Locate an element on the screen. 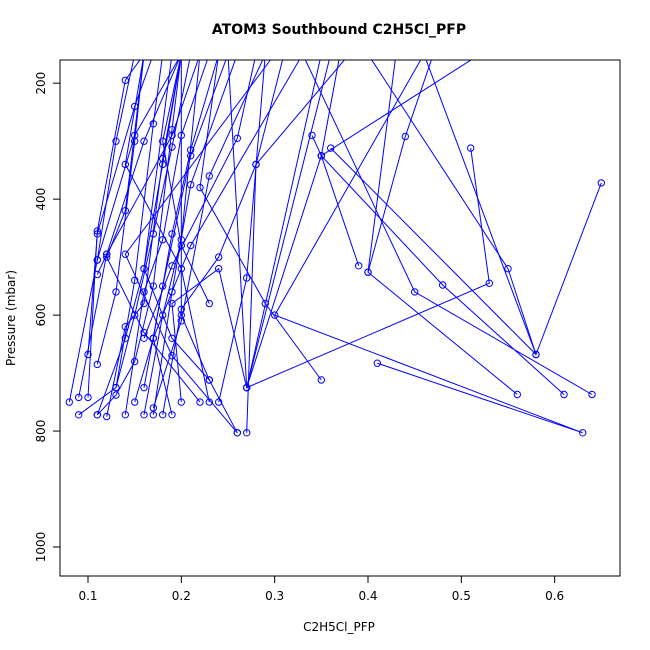 The width and height of the screenshot is (650, 650). y-tick-label: 600 is located at coordinates (41, 315).